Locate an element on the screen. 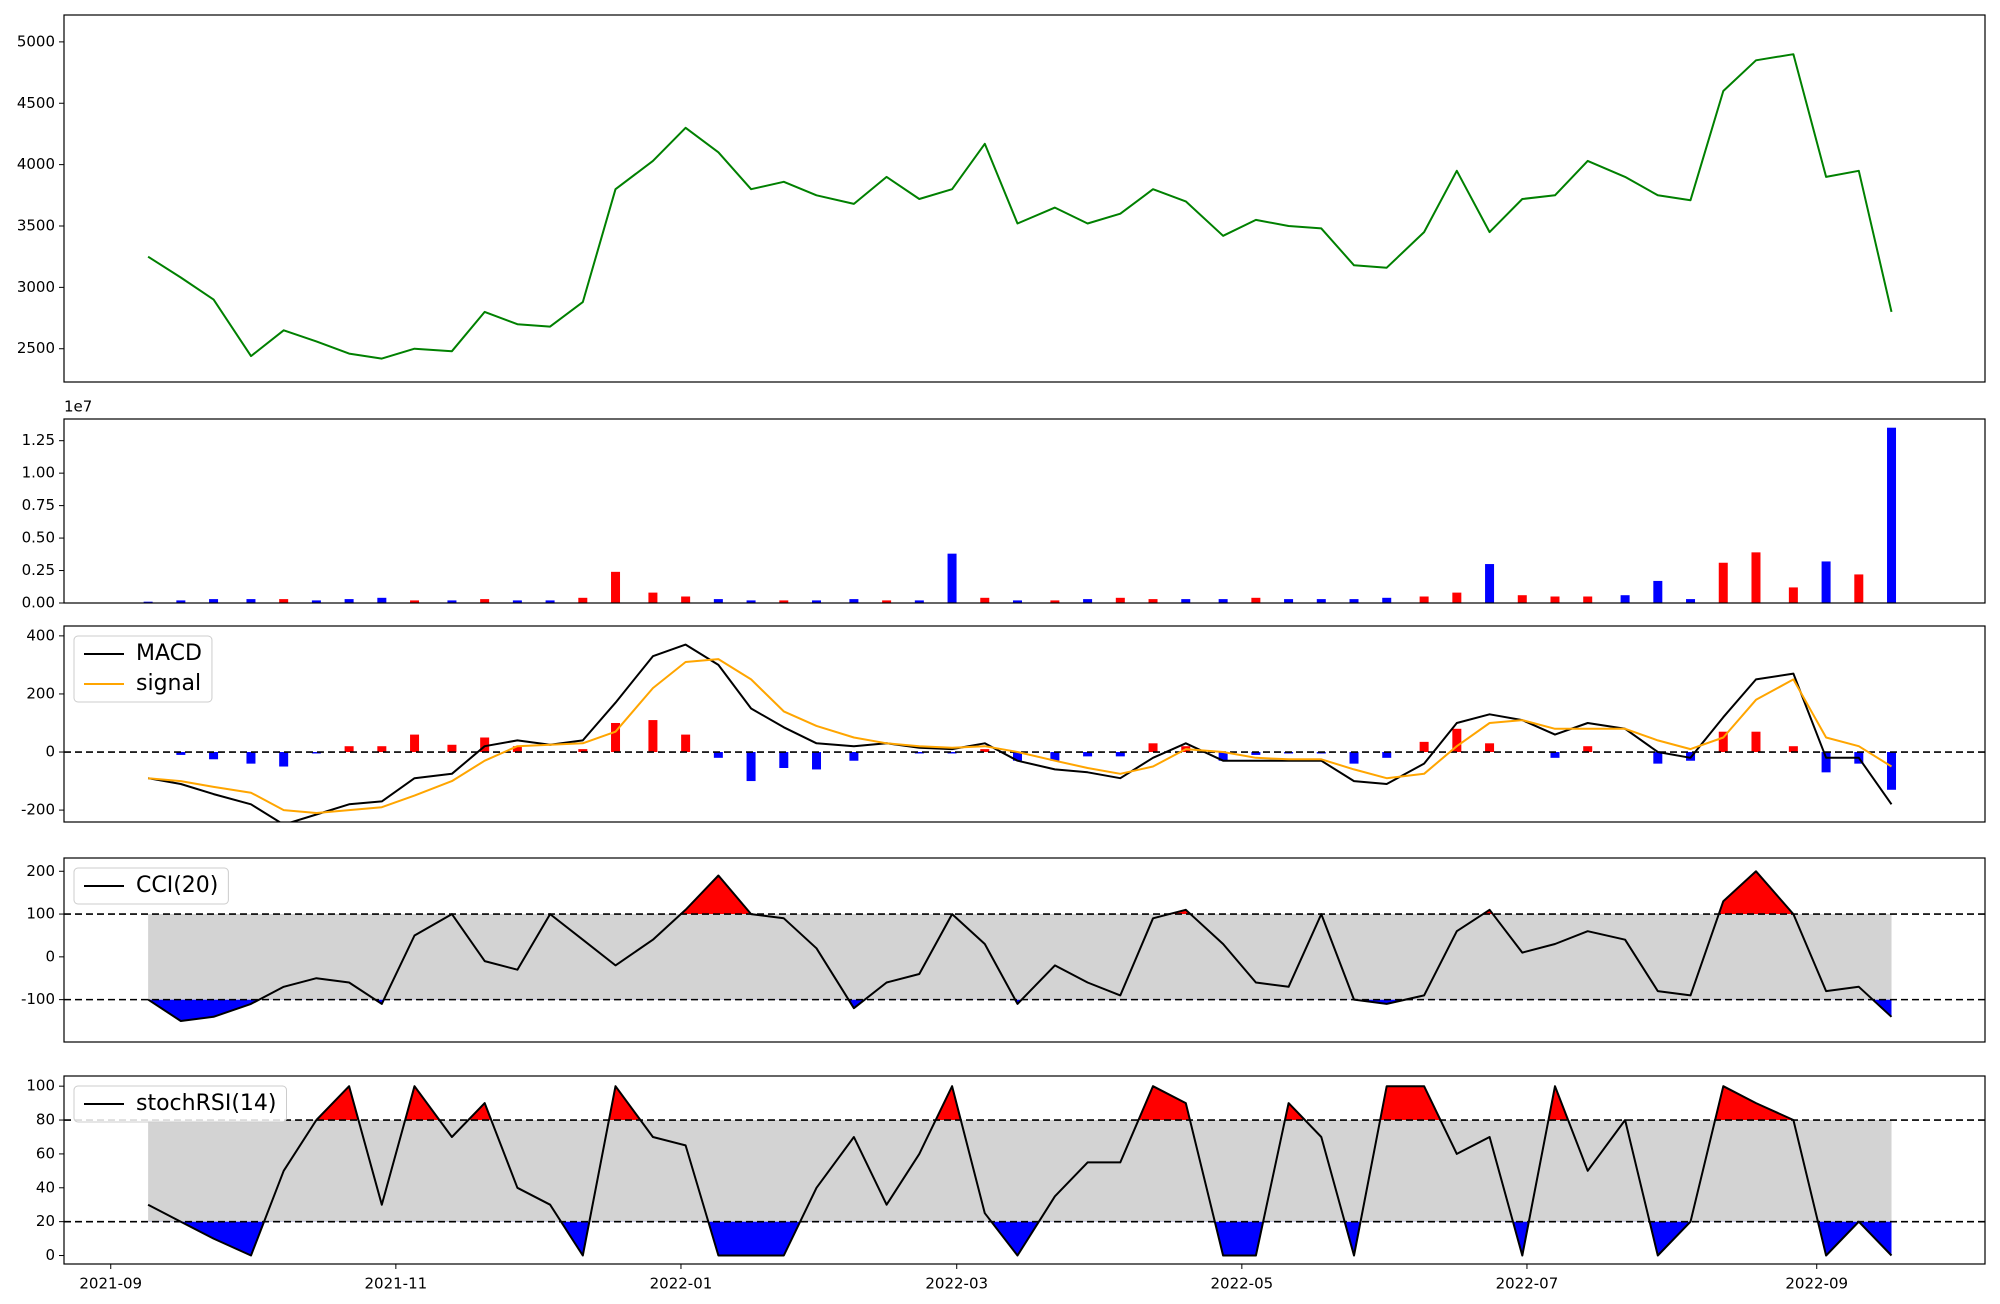  x-tick-label: 2022-09 is located at coordinates (1816, 1284).